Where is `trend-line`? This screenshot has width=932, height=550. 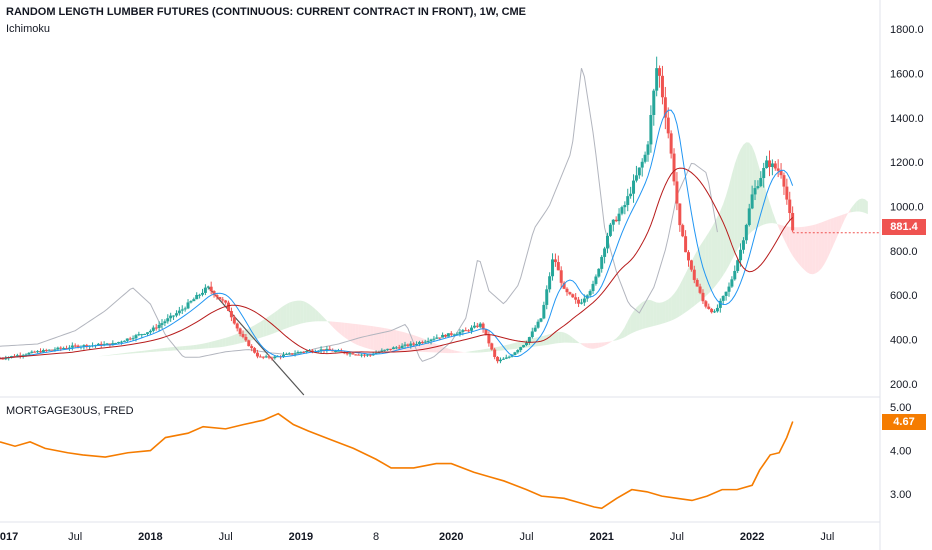
trend-line is located at coordinates (256, 340).